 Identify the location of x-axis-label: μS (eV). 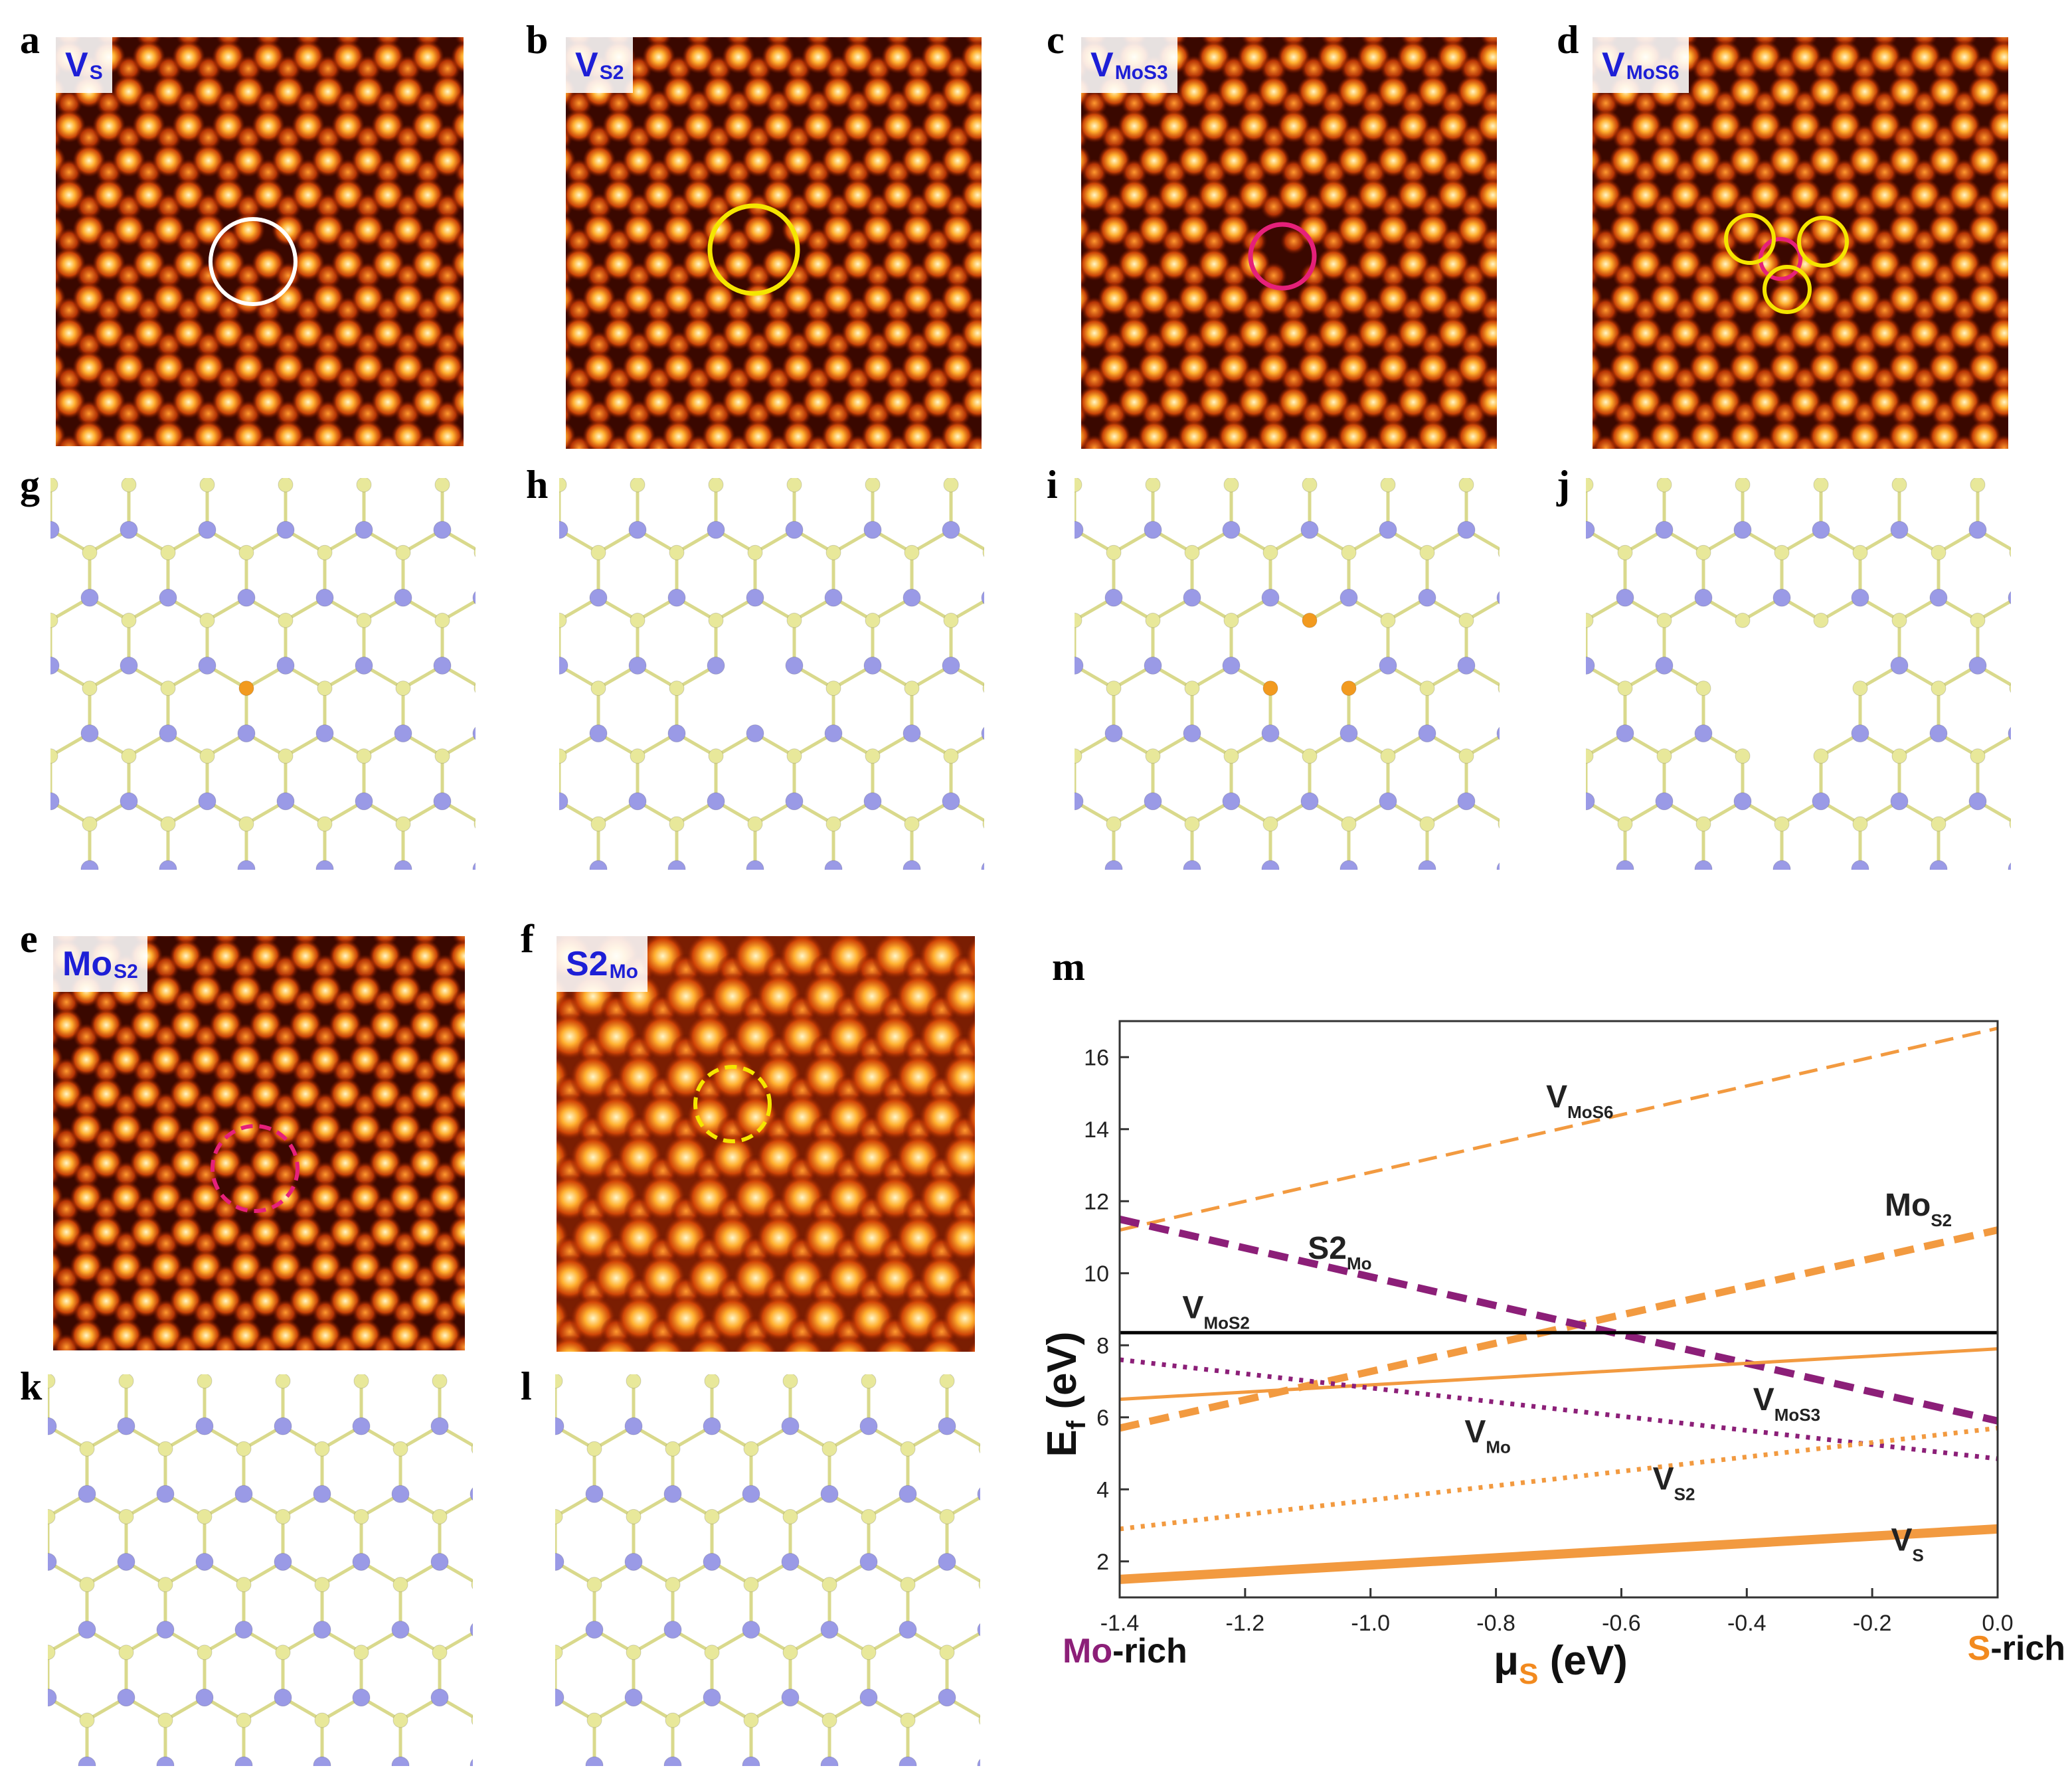
(1561, 1664).